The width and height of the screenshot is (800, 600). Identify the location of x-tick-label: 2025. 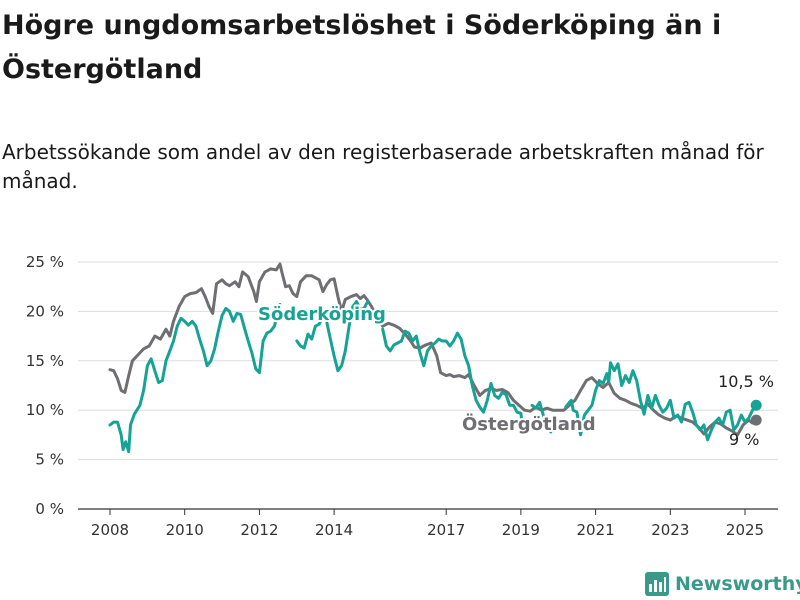
(745, 530).